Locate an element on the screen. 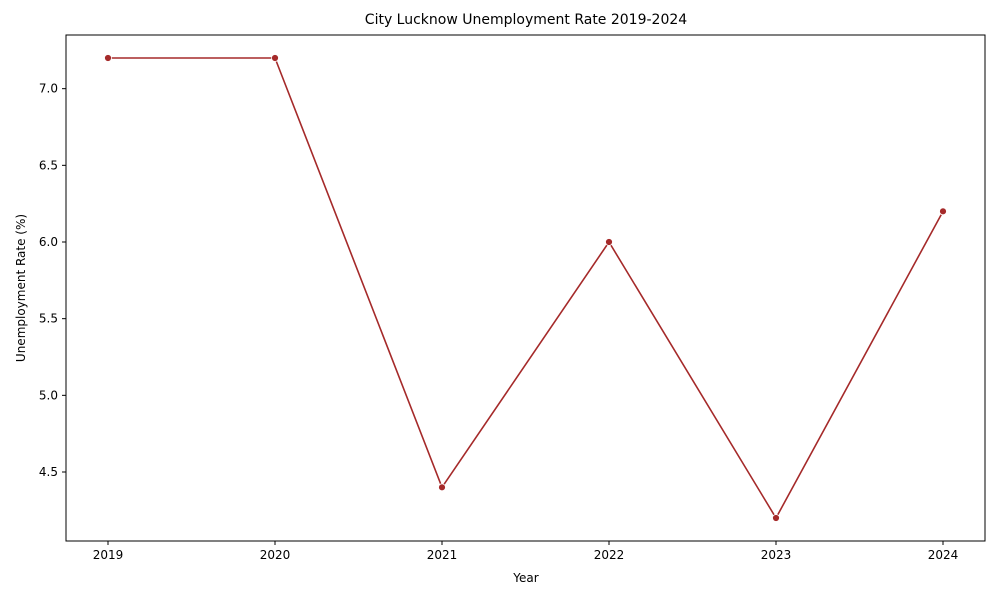 This screenshot has width=1000, height=600. y-tick-label: 6.5 is located at coordinates (48, 165).